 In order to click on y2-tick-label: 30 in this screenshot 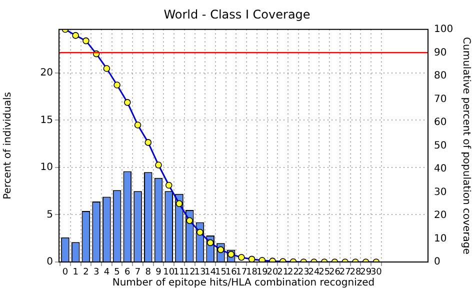, I will do `click(440, 192)`.